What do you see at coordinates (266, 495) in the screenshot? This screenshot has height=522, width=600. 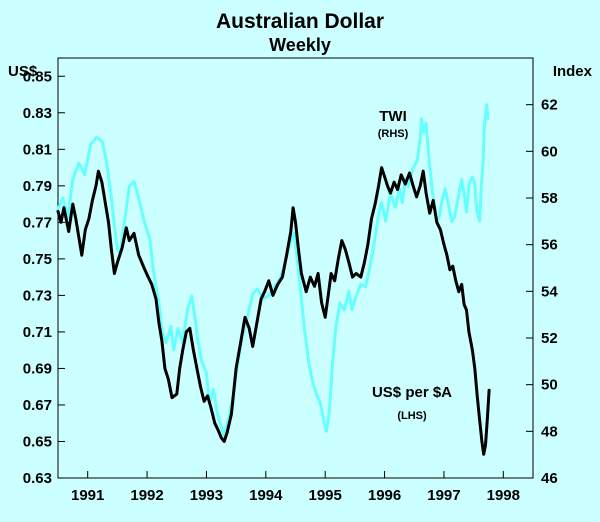 I see `x-tick-label: 1994` at bounding box center [266, 495].